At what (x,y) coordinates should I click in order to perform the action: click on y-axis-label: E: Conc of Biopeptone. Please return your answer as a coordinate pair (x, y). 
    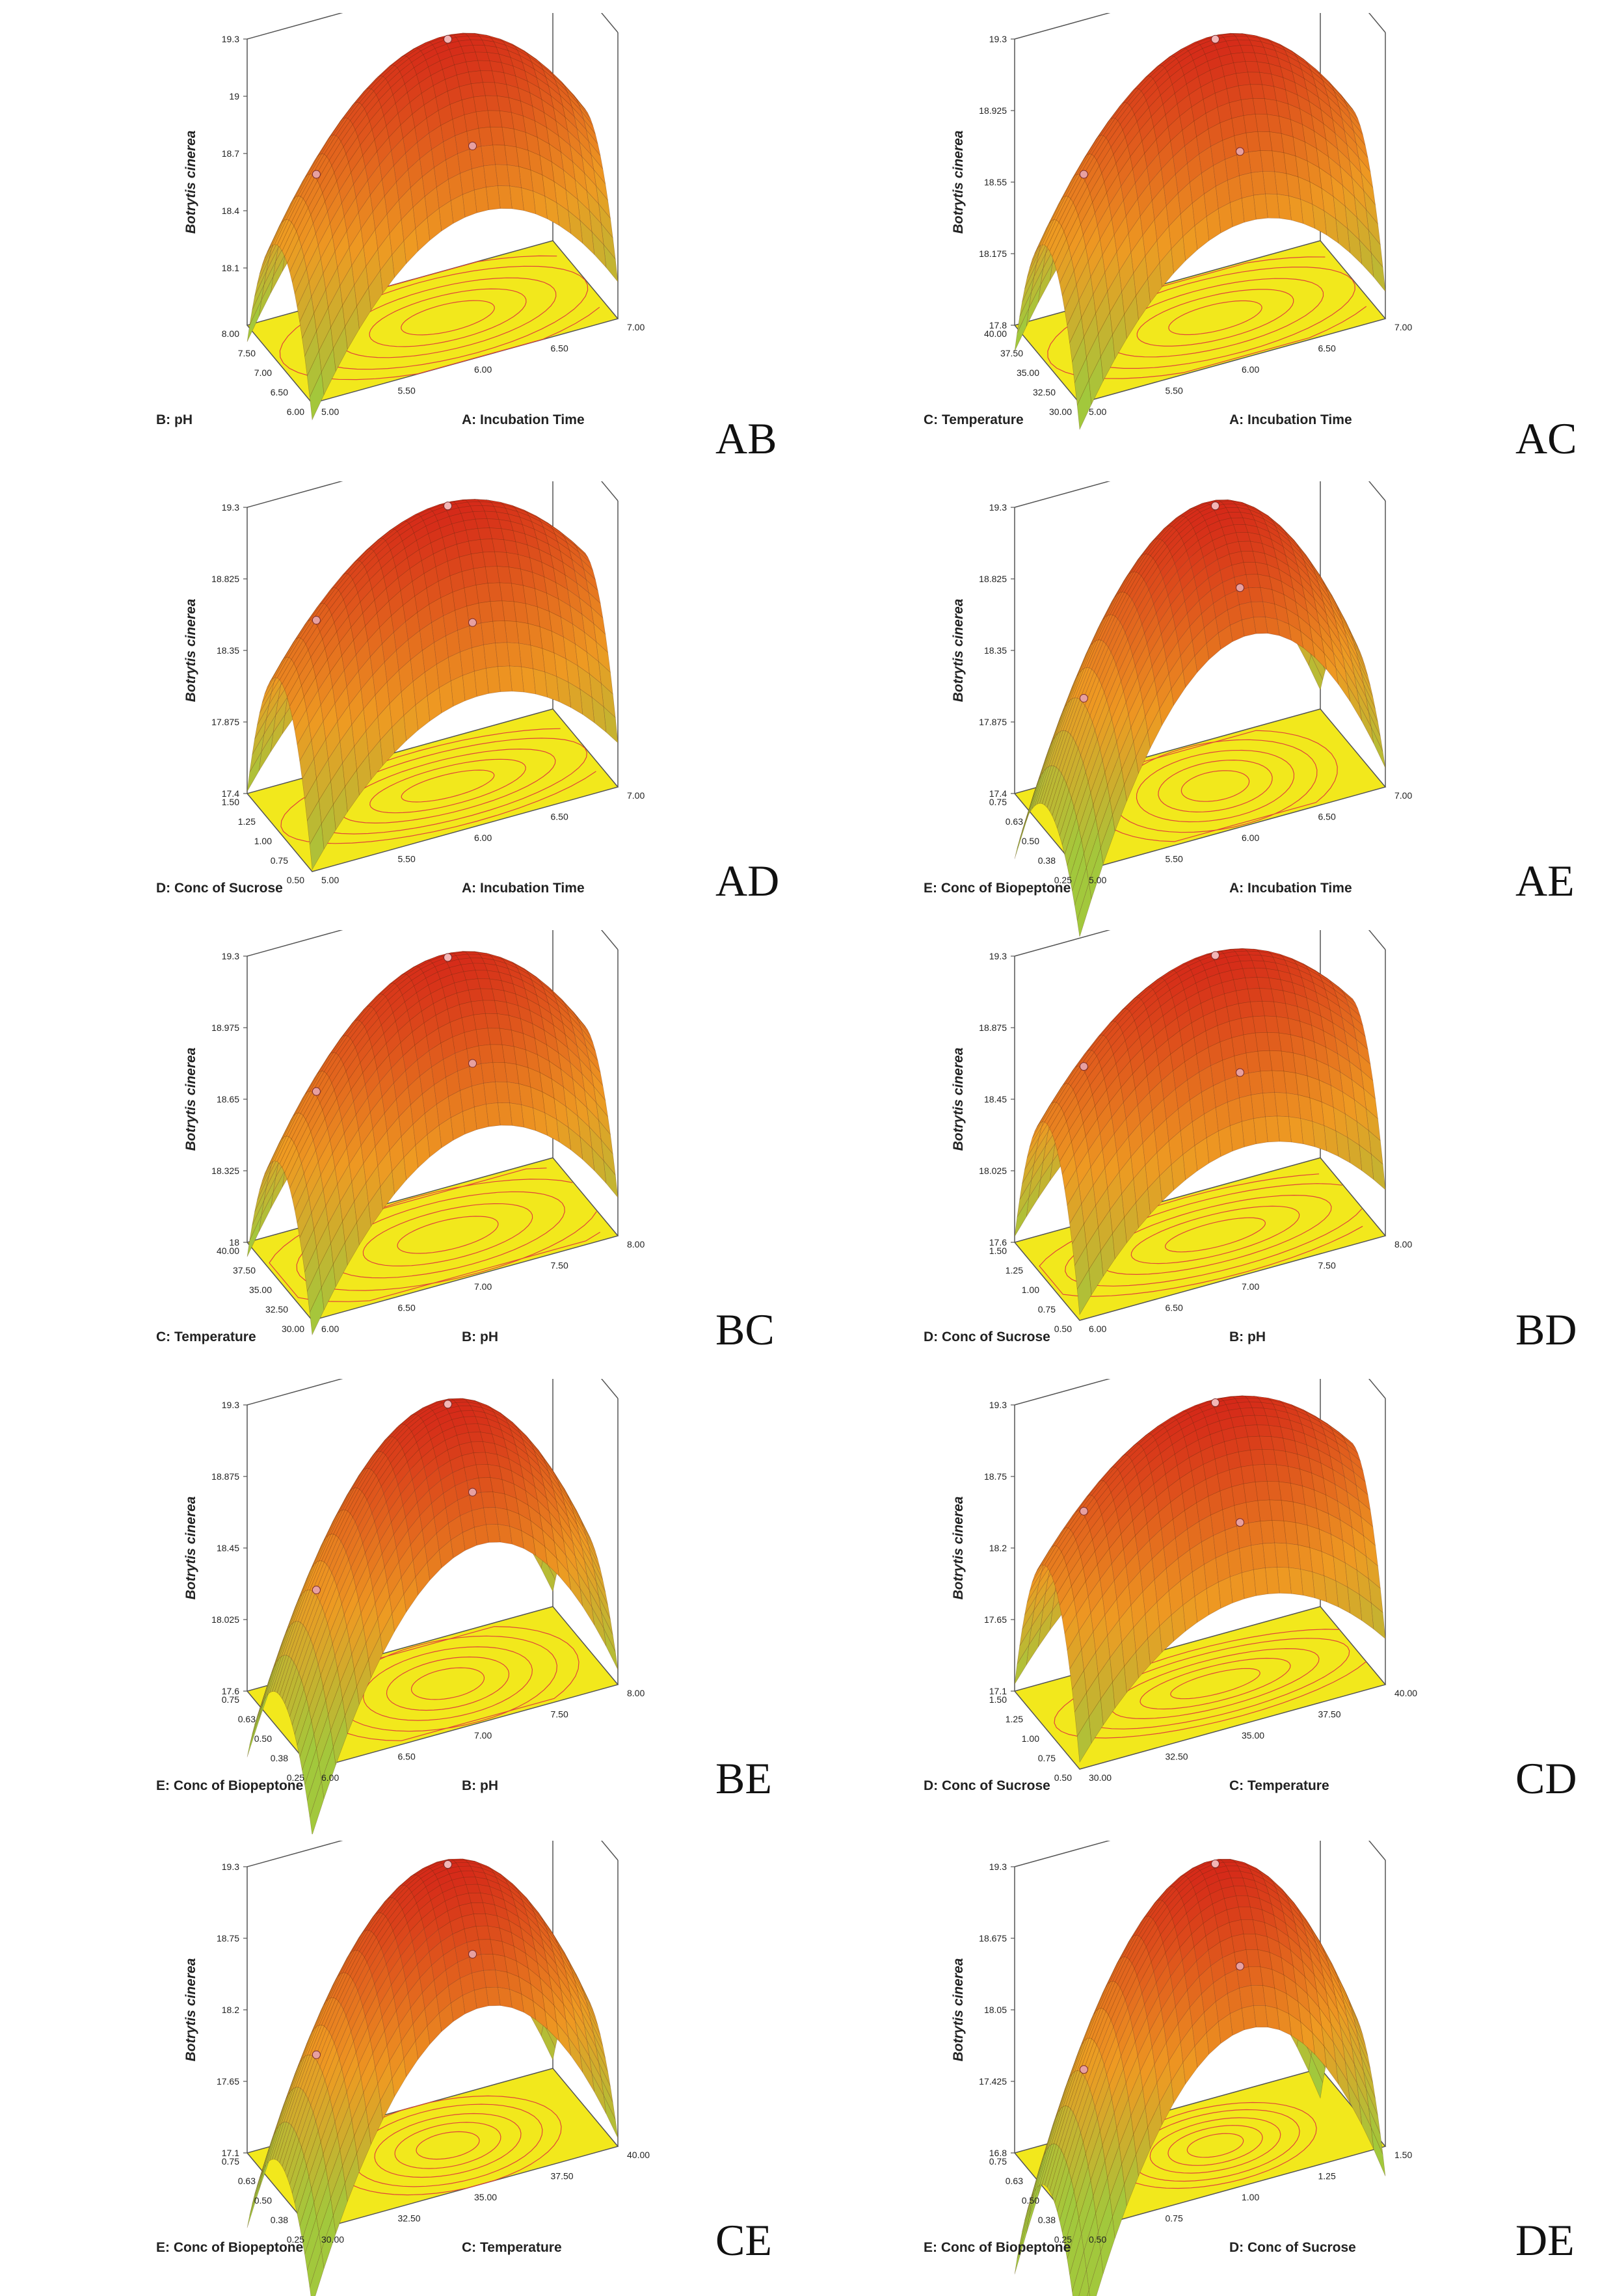
    Looking at the image, I should click on (998, 888).